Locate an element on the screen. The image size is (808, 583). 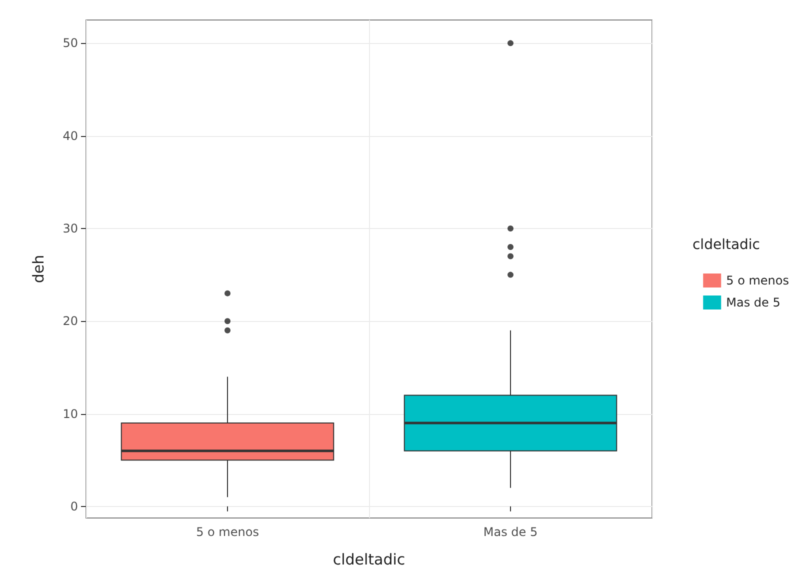
y-tick-label: 20 is located at coordinates (70, 321).